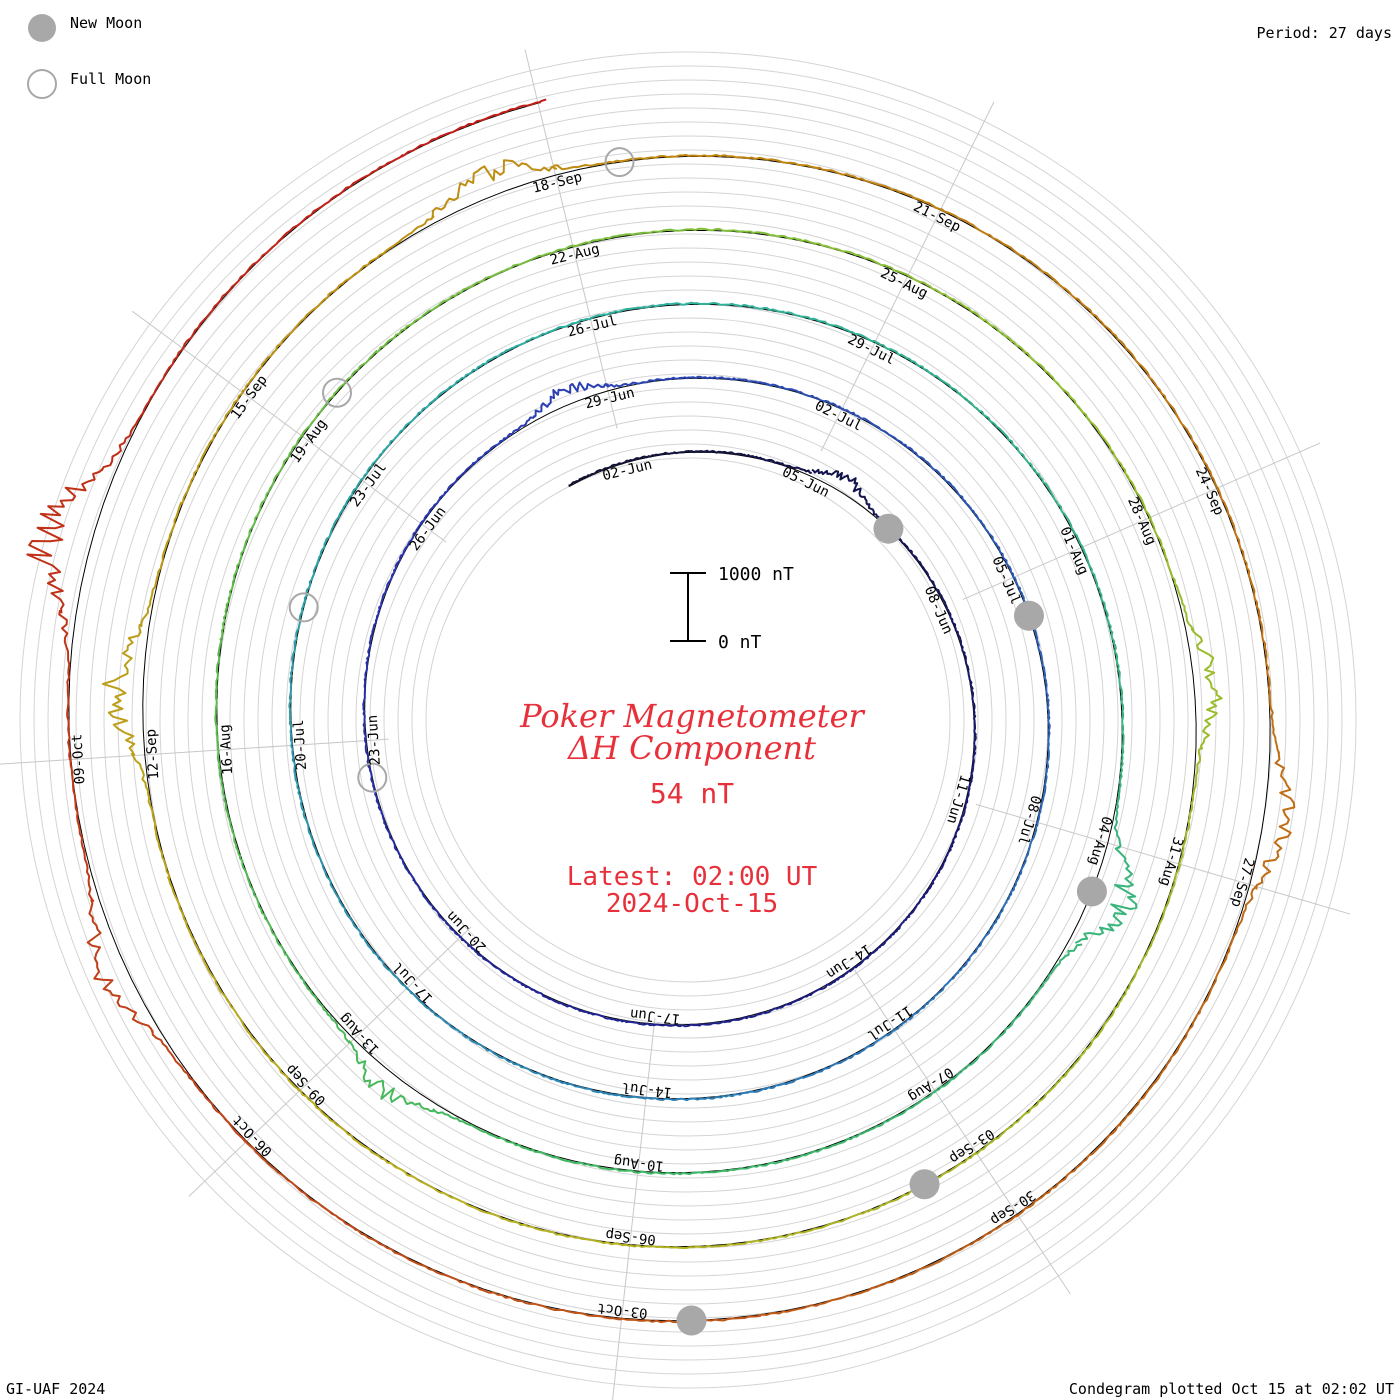 The width and height of the screenshot is (1400, 1400). What do you see at coordinates (42, 28) in the screenshot?
I see `new-moon-legend-icon` at bounding box center [42, 28].